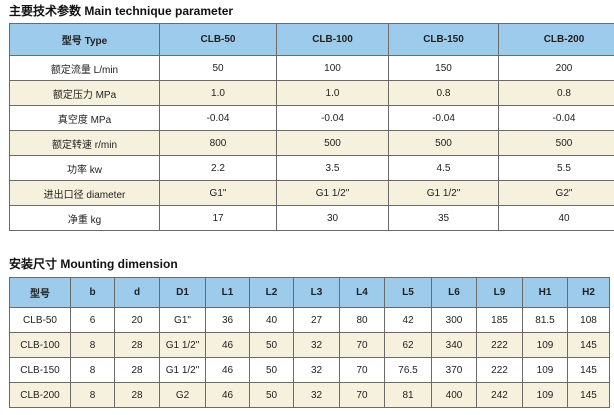 This screenshot has height=415, width=614. I want to click on column-header: L5, so click(408, 292).